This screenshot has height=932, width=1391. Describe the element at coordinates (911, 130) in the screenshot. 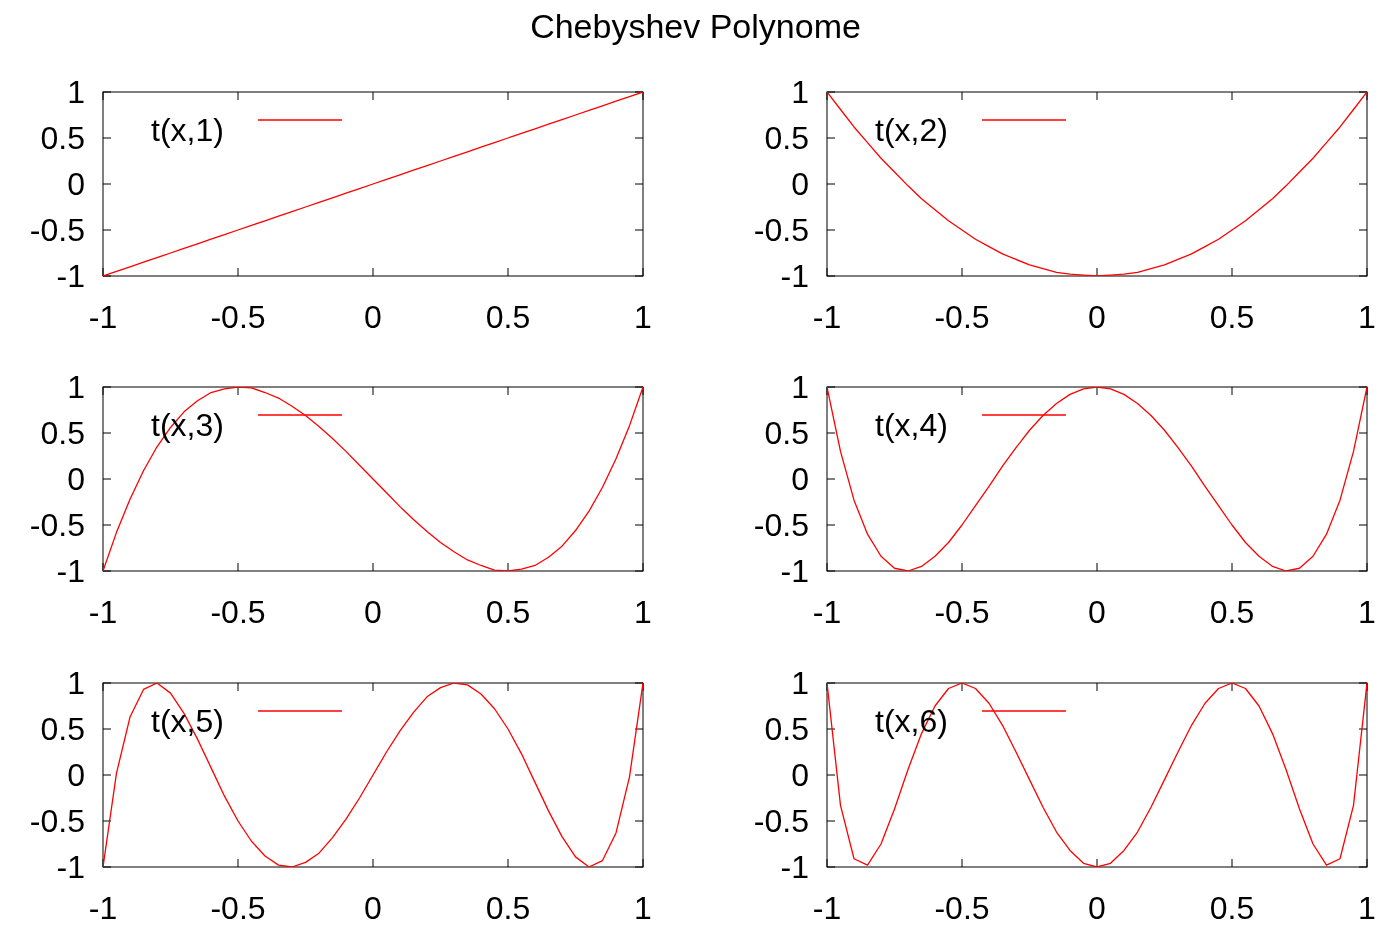

I see `legend-label: t(x,2)` at that location.